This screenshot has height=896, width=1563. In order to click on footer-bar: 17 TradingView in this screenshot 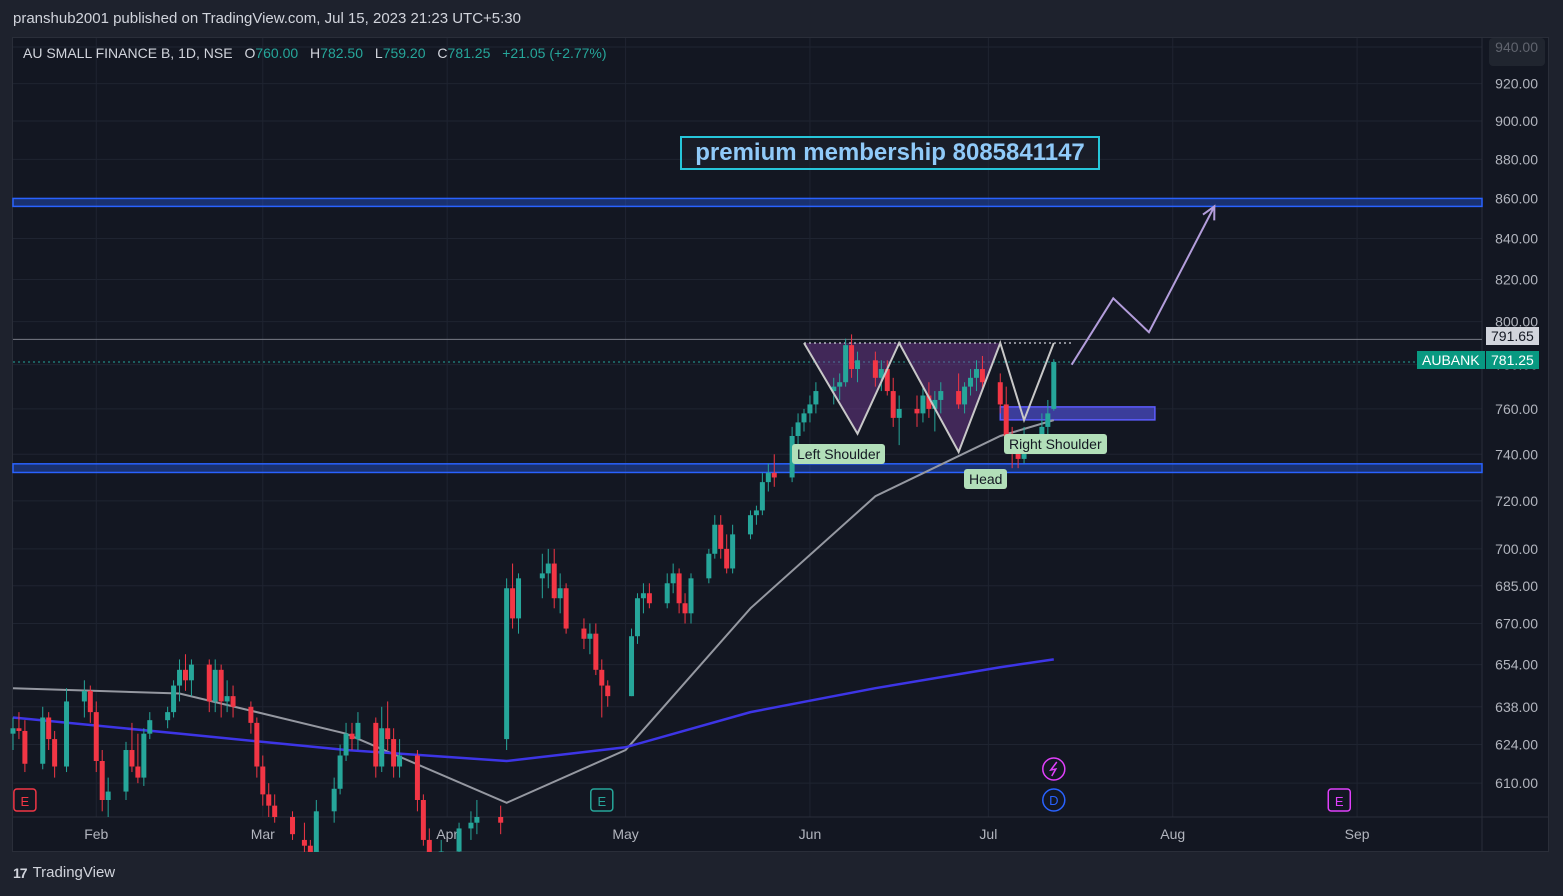, I will do `click(781, 874)`.